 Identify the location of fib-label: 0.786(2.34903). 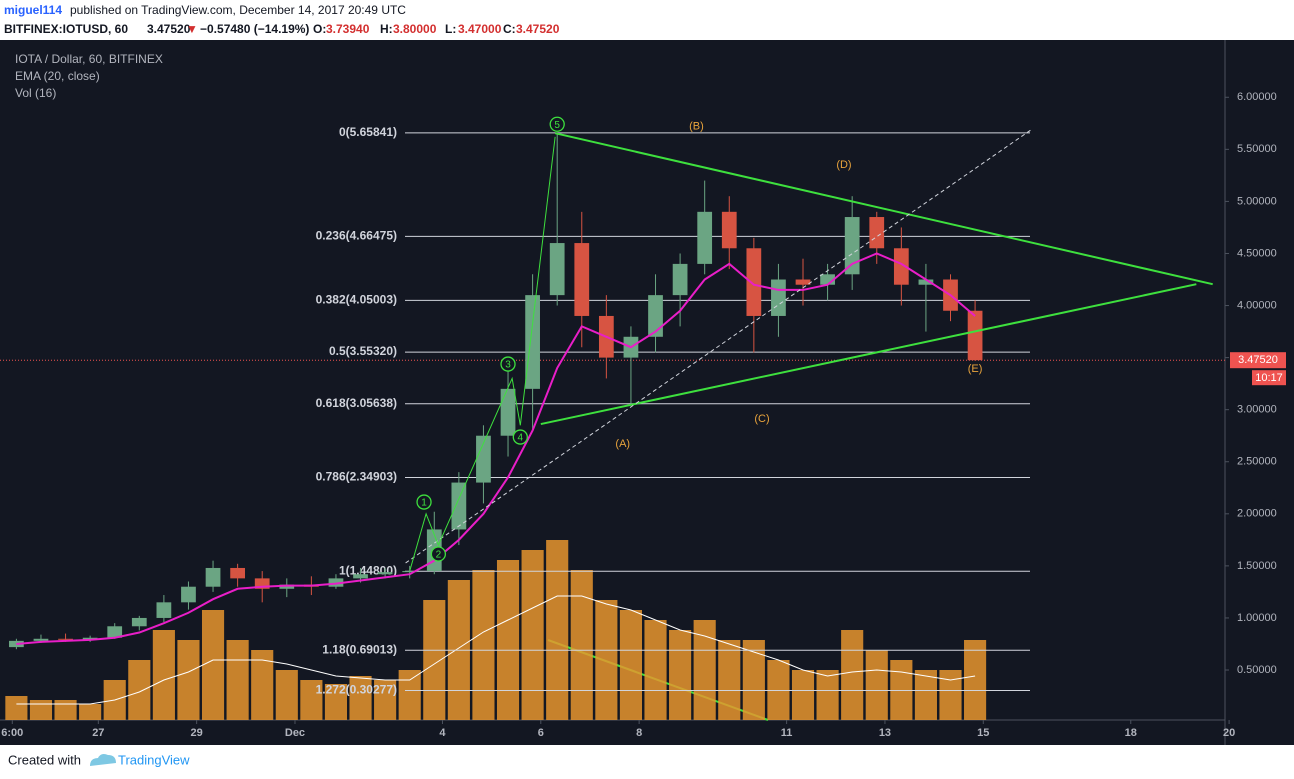
(356, 477).